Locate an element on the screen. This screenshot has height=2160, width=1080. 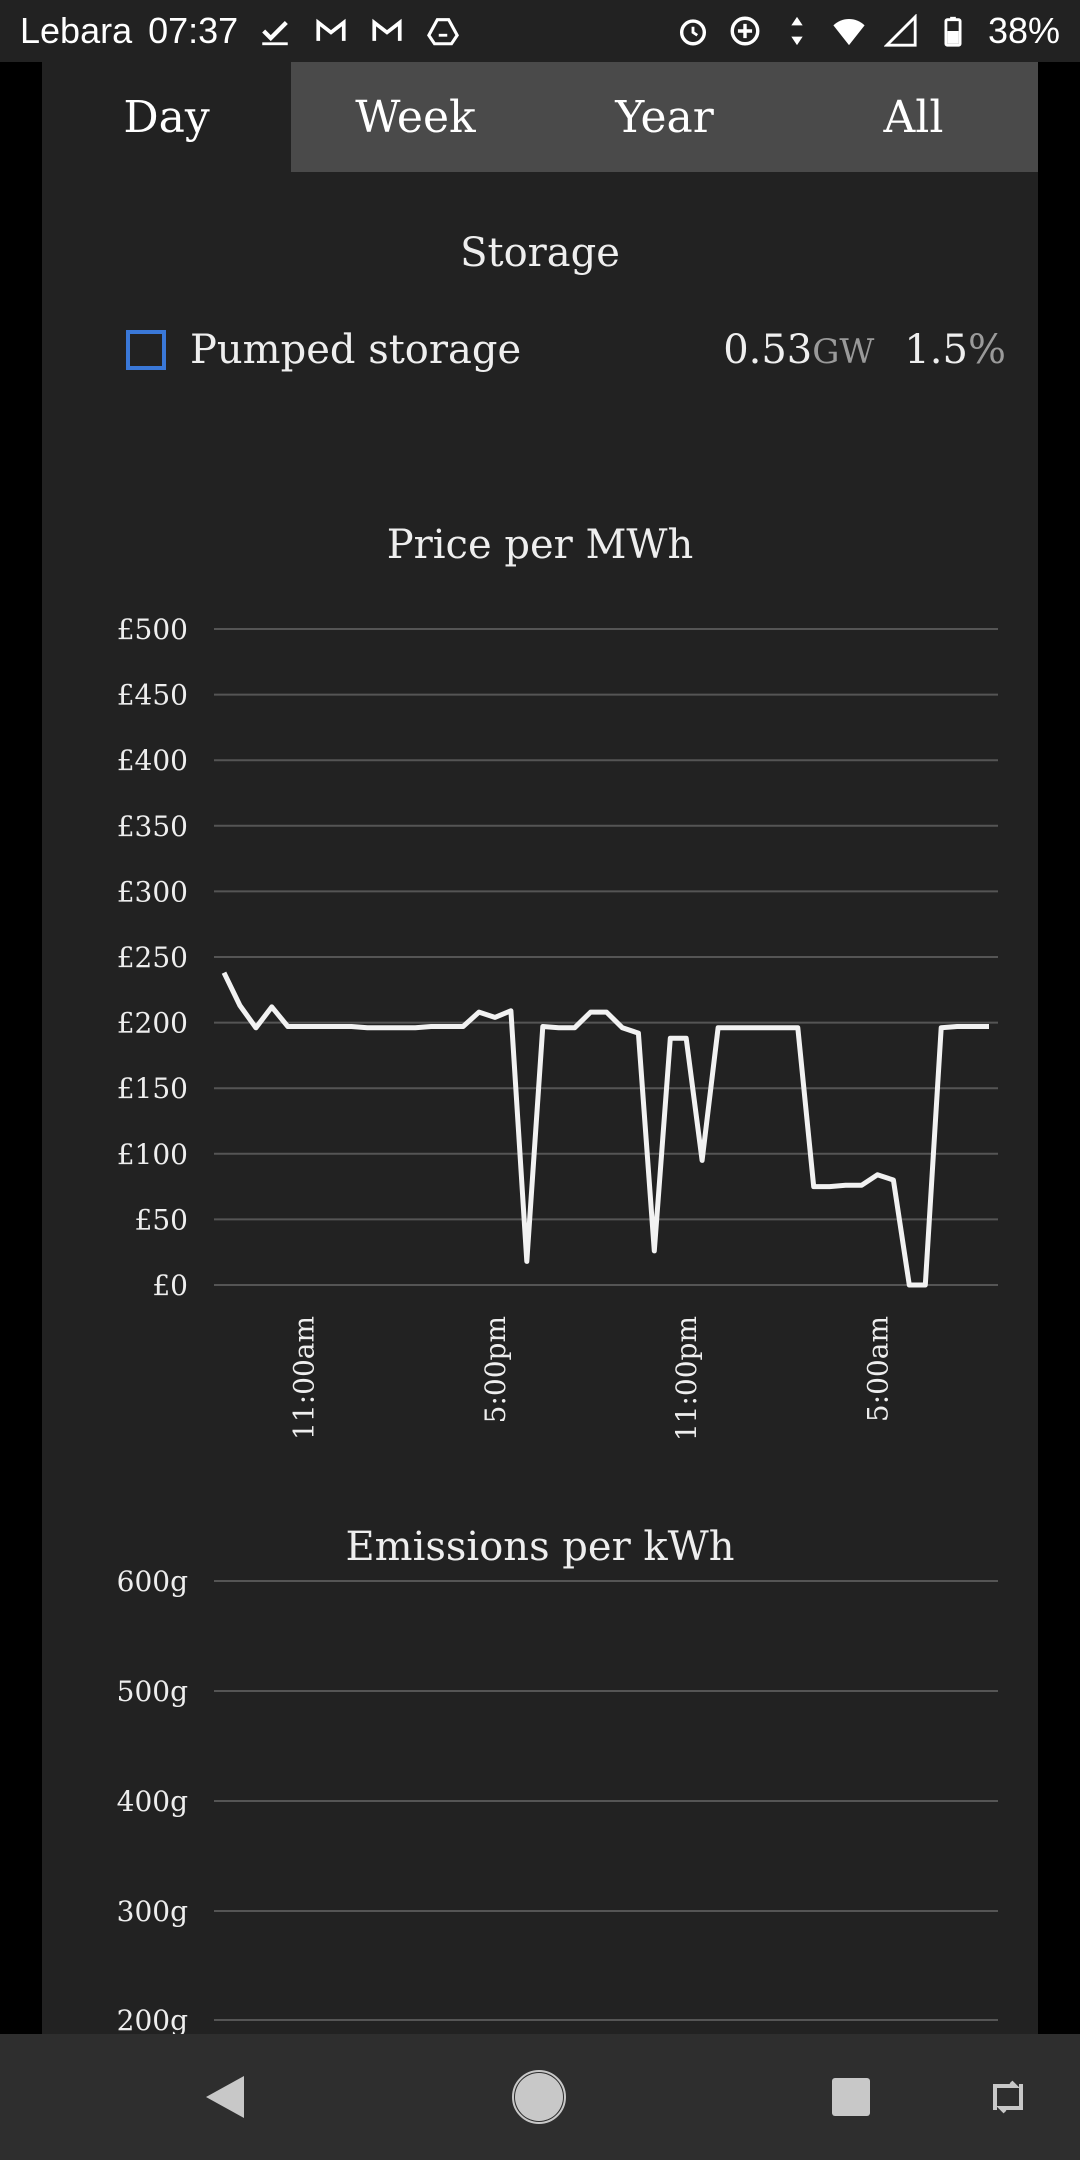
wifi-icon is located at coordinates (849, 31).